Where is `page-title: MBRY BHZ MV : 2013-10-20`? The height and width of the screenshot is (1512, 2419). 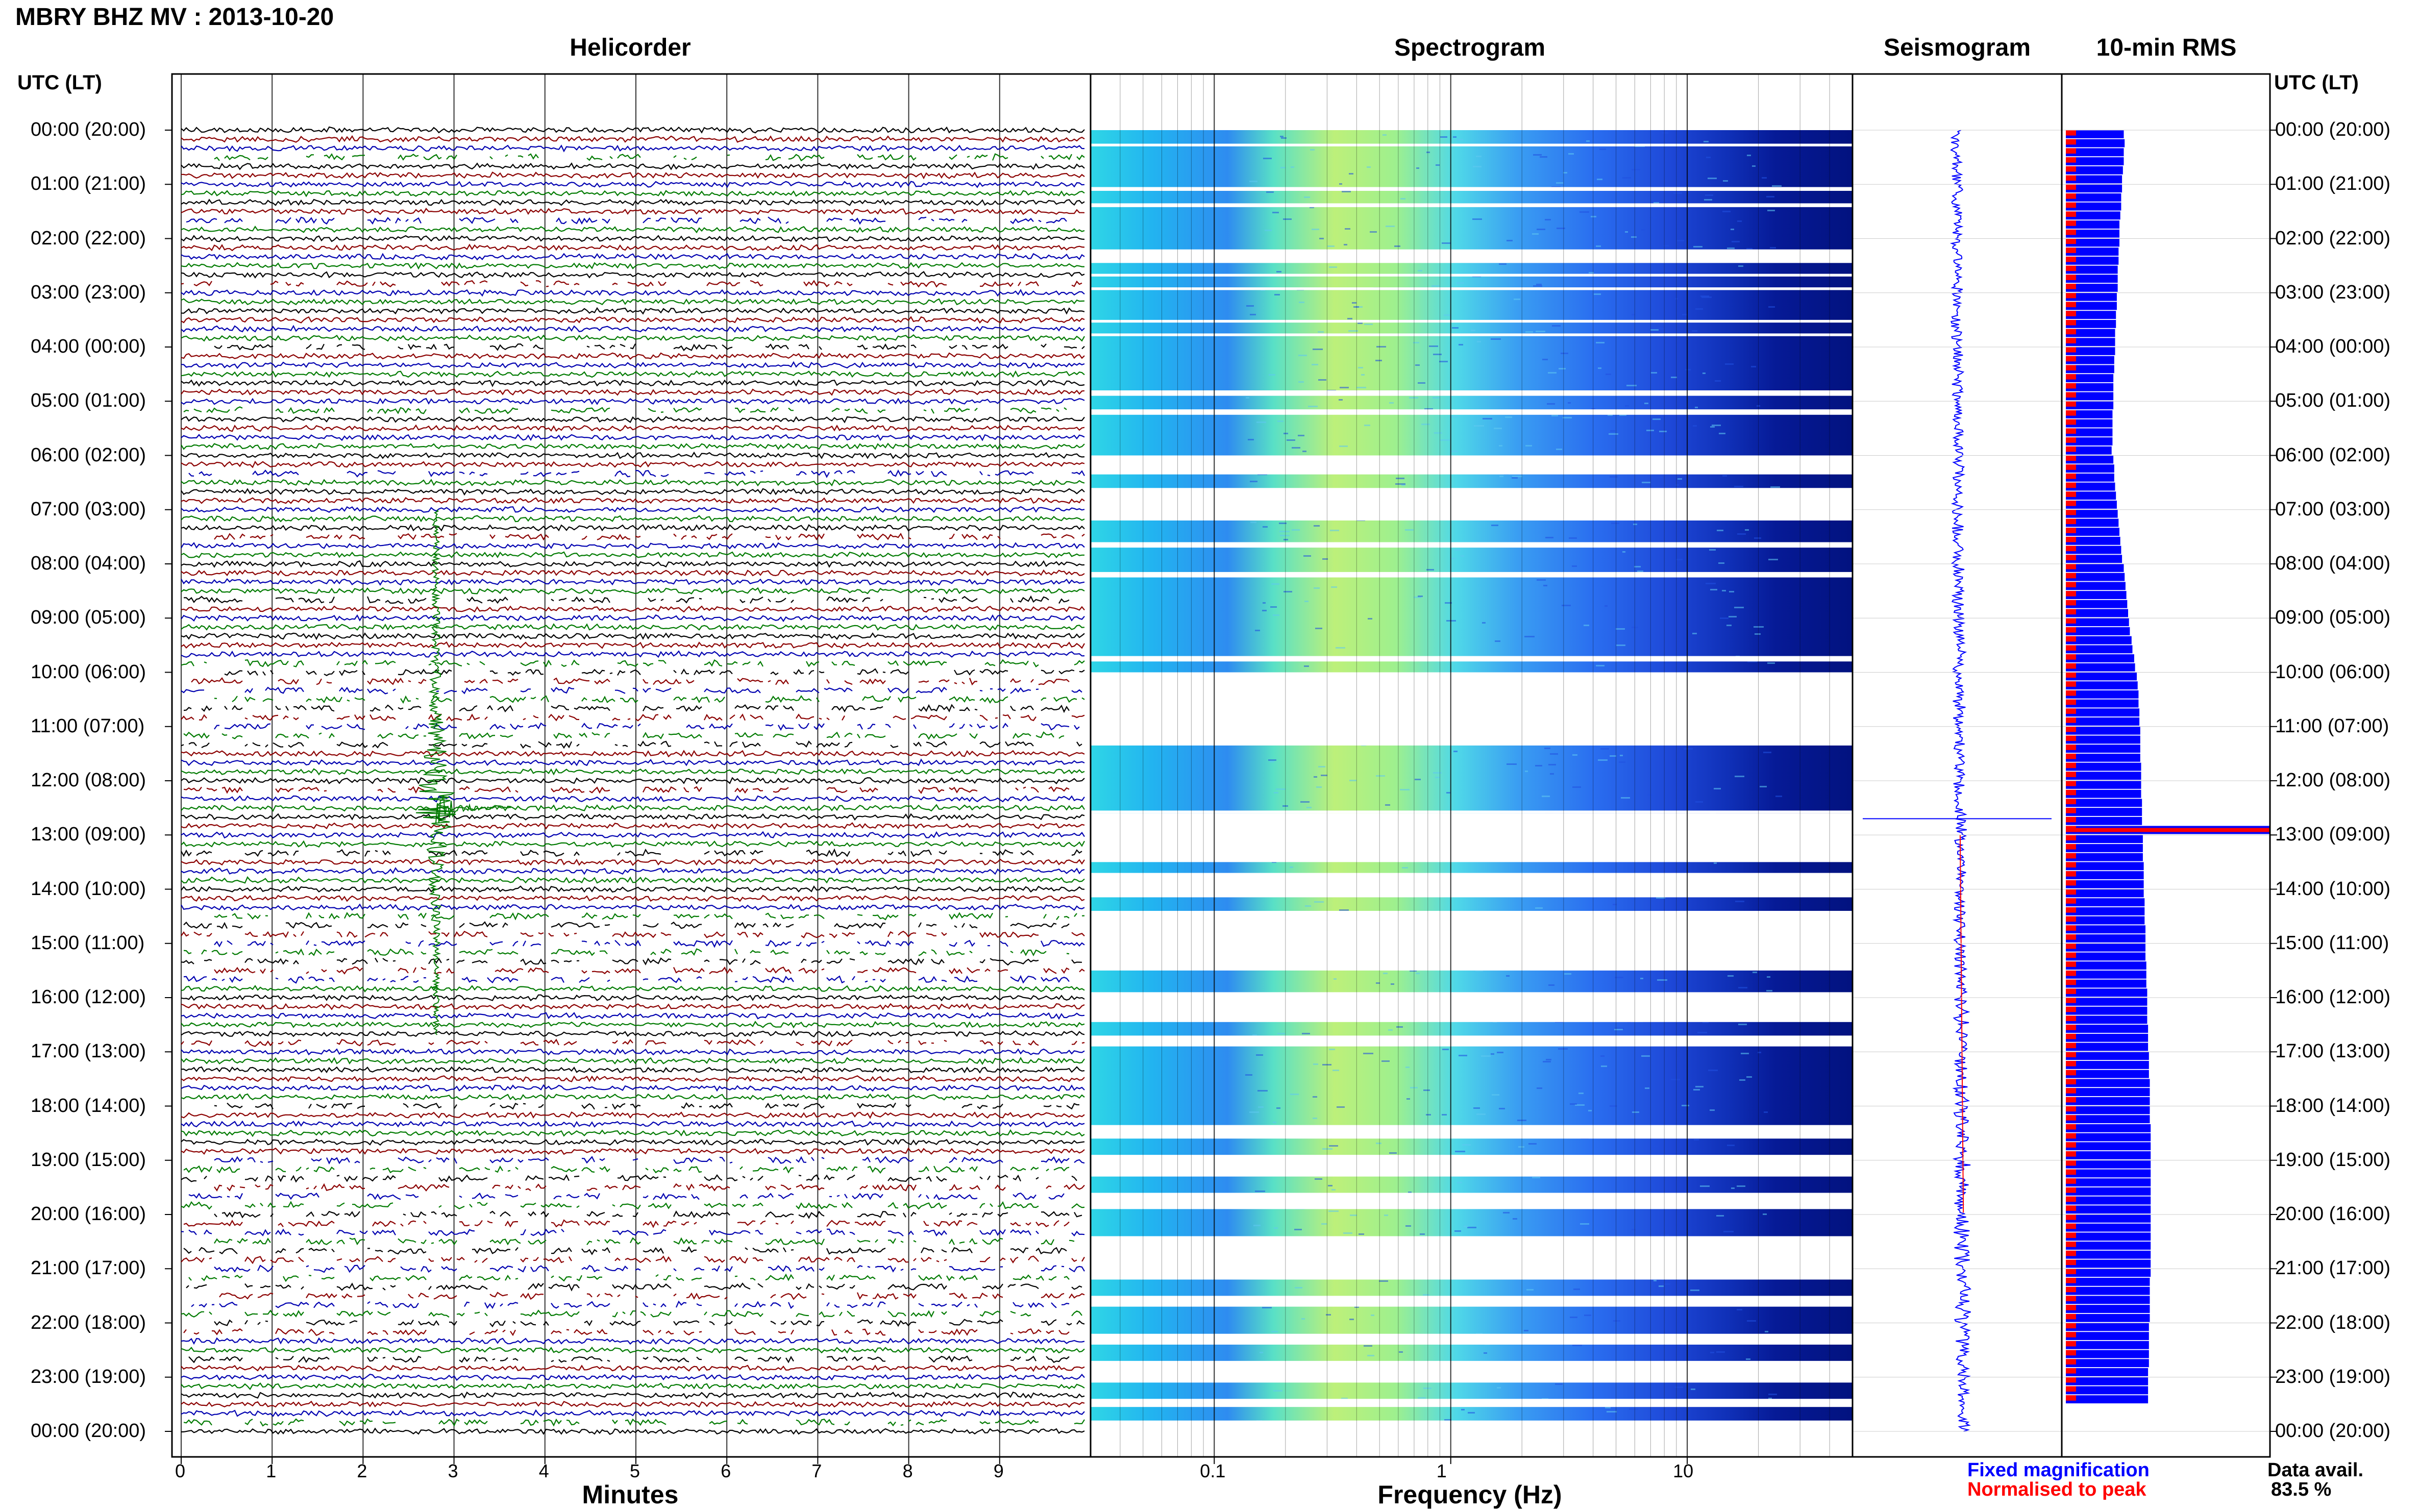
page-title: MBRY BHZ MV : 2013-10-20 is located at coordinates (174, 17).